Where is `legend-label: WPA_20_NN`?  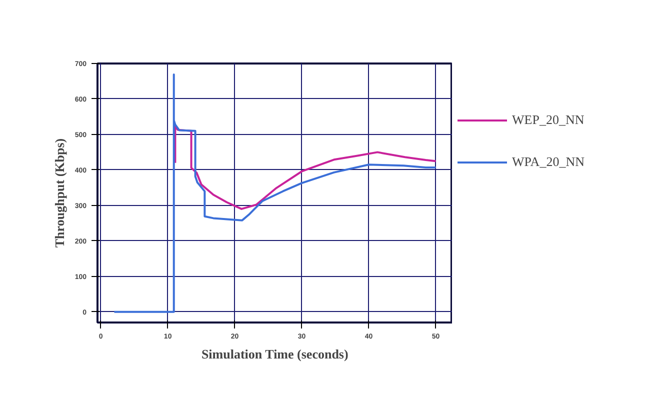 legend-label: WPA_20_NN is located at coordinates (548, 162).